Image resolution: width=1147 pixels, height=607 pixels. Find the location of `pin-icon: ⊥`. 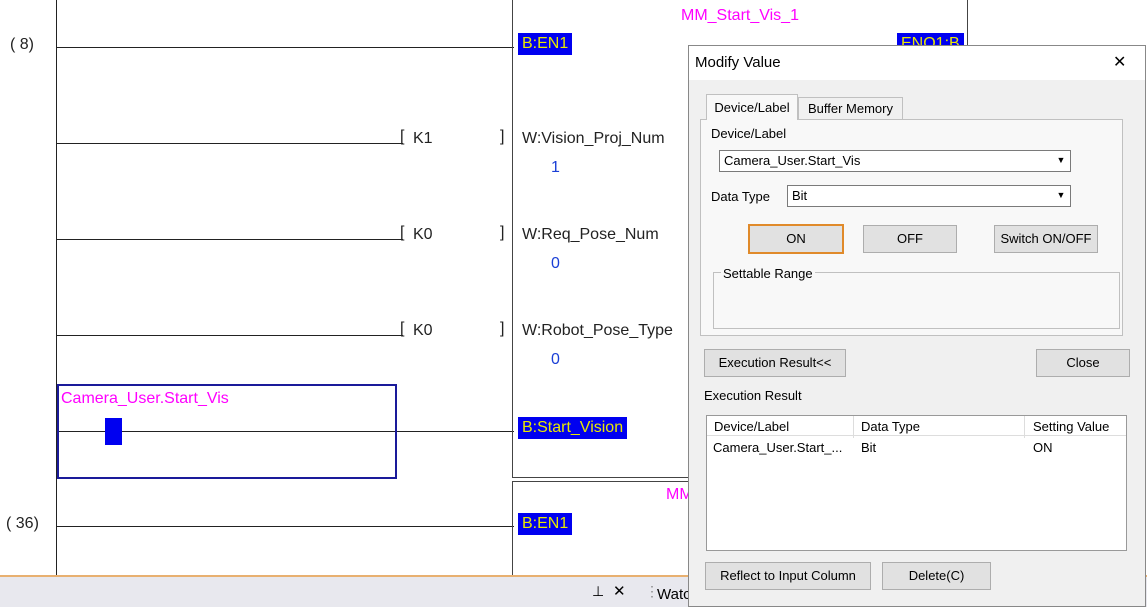

pin-icon: ⊥ is located at coordinates (598, 591).